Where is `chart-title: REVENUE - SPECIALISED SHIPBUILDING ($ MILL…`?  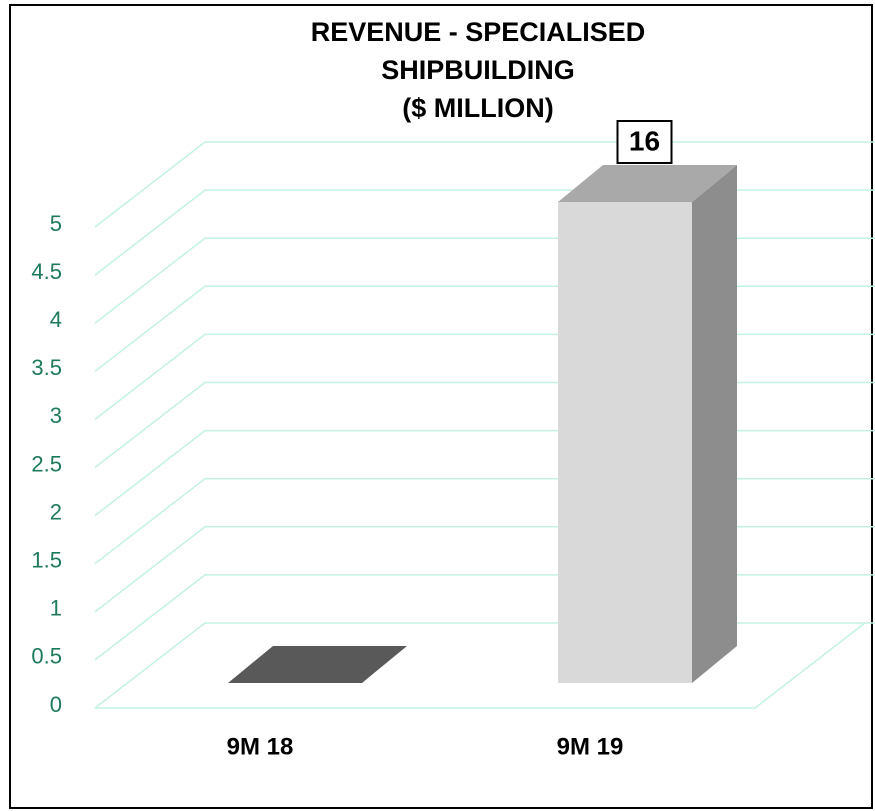 chart-title: REVENUE - SPECIALISED SHIPBUILDING ($ MILL… is located at coordinates (478, 70).